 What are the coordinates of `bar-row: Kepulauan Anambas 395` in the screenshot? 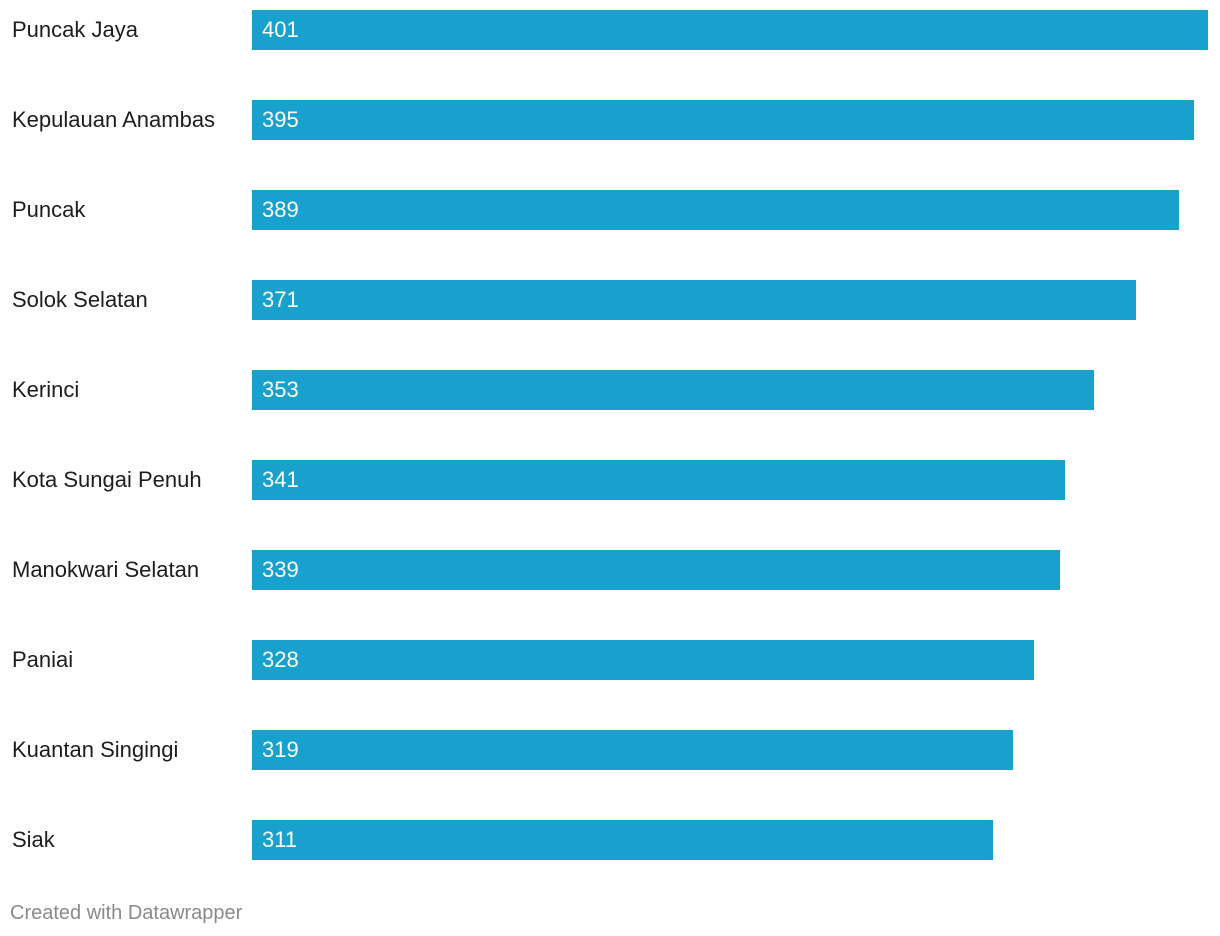 It's located at (610, 120).